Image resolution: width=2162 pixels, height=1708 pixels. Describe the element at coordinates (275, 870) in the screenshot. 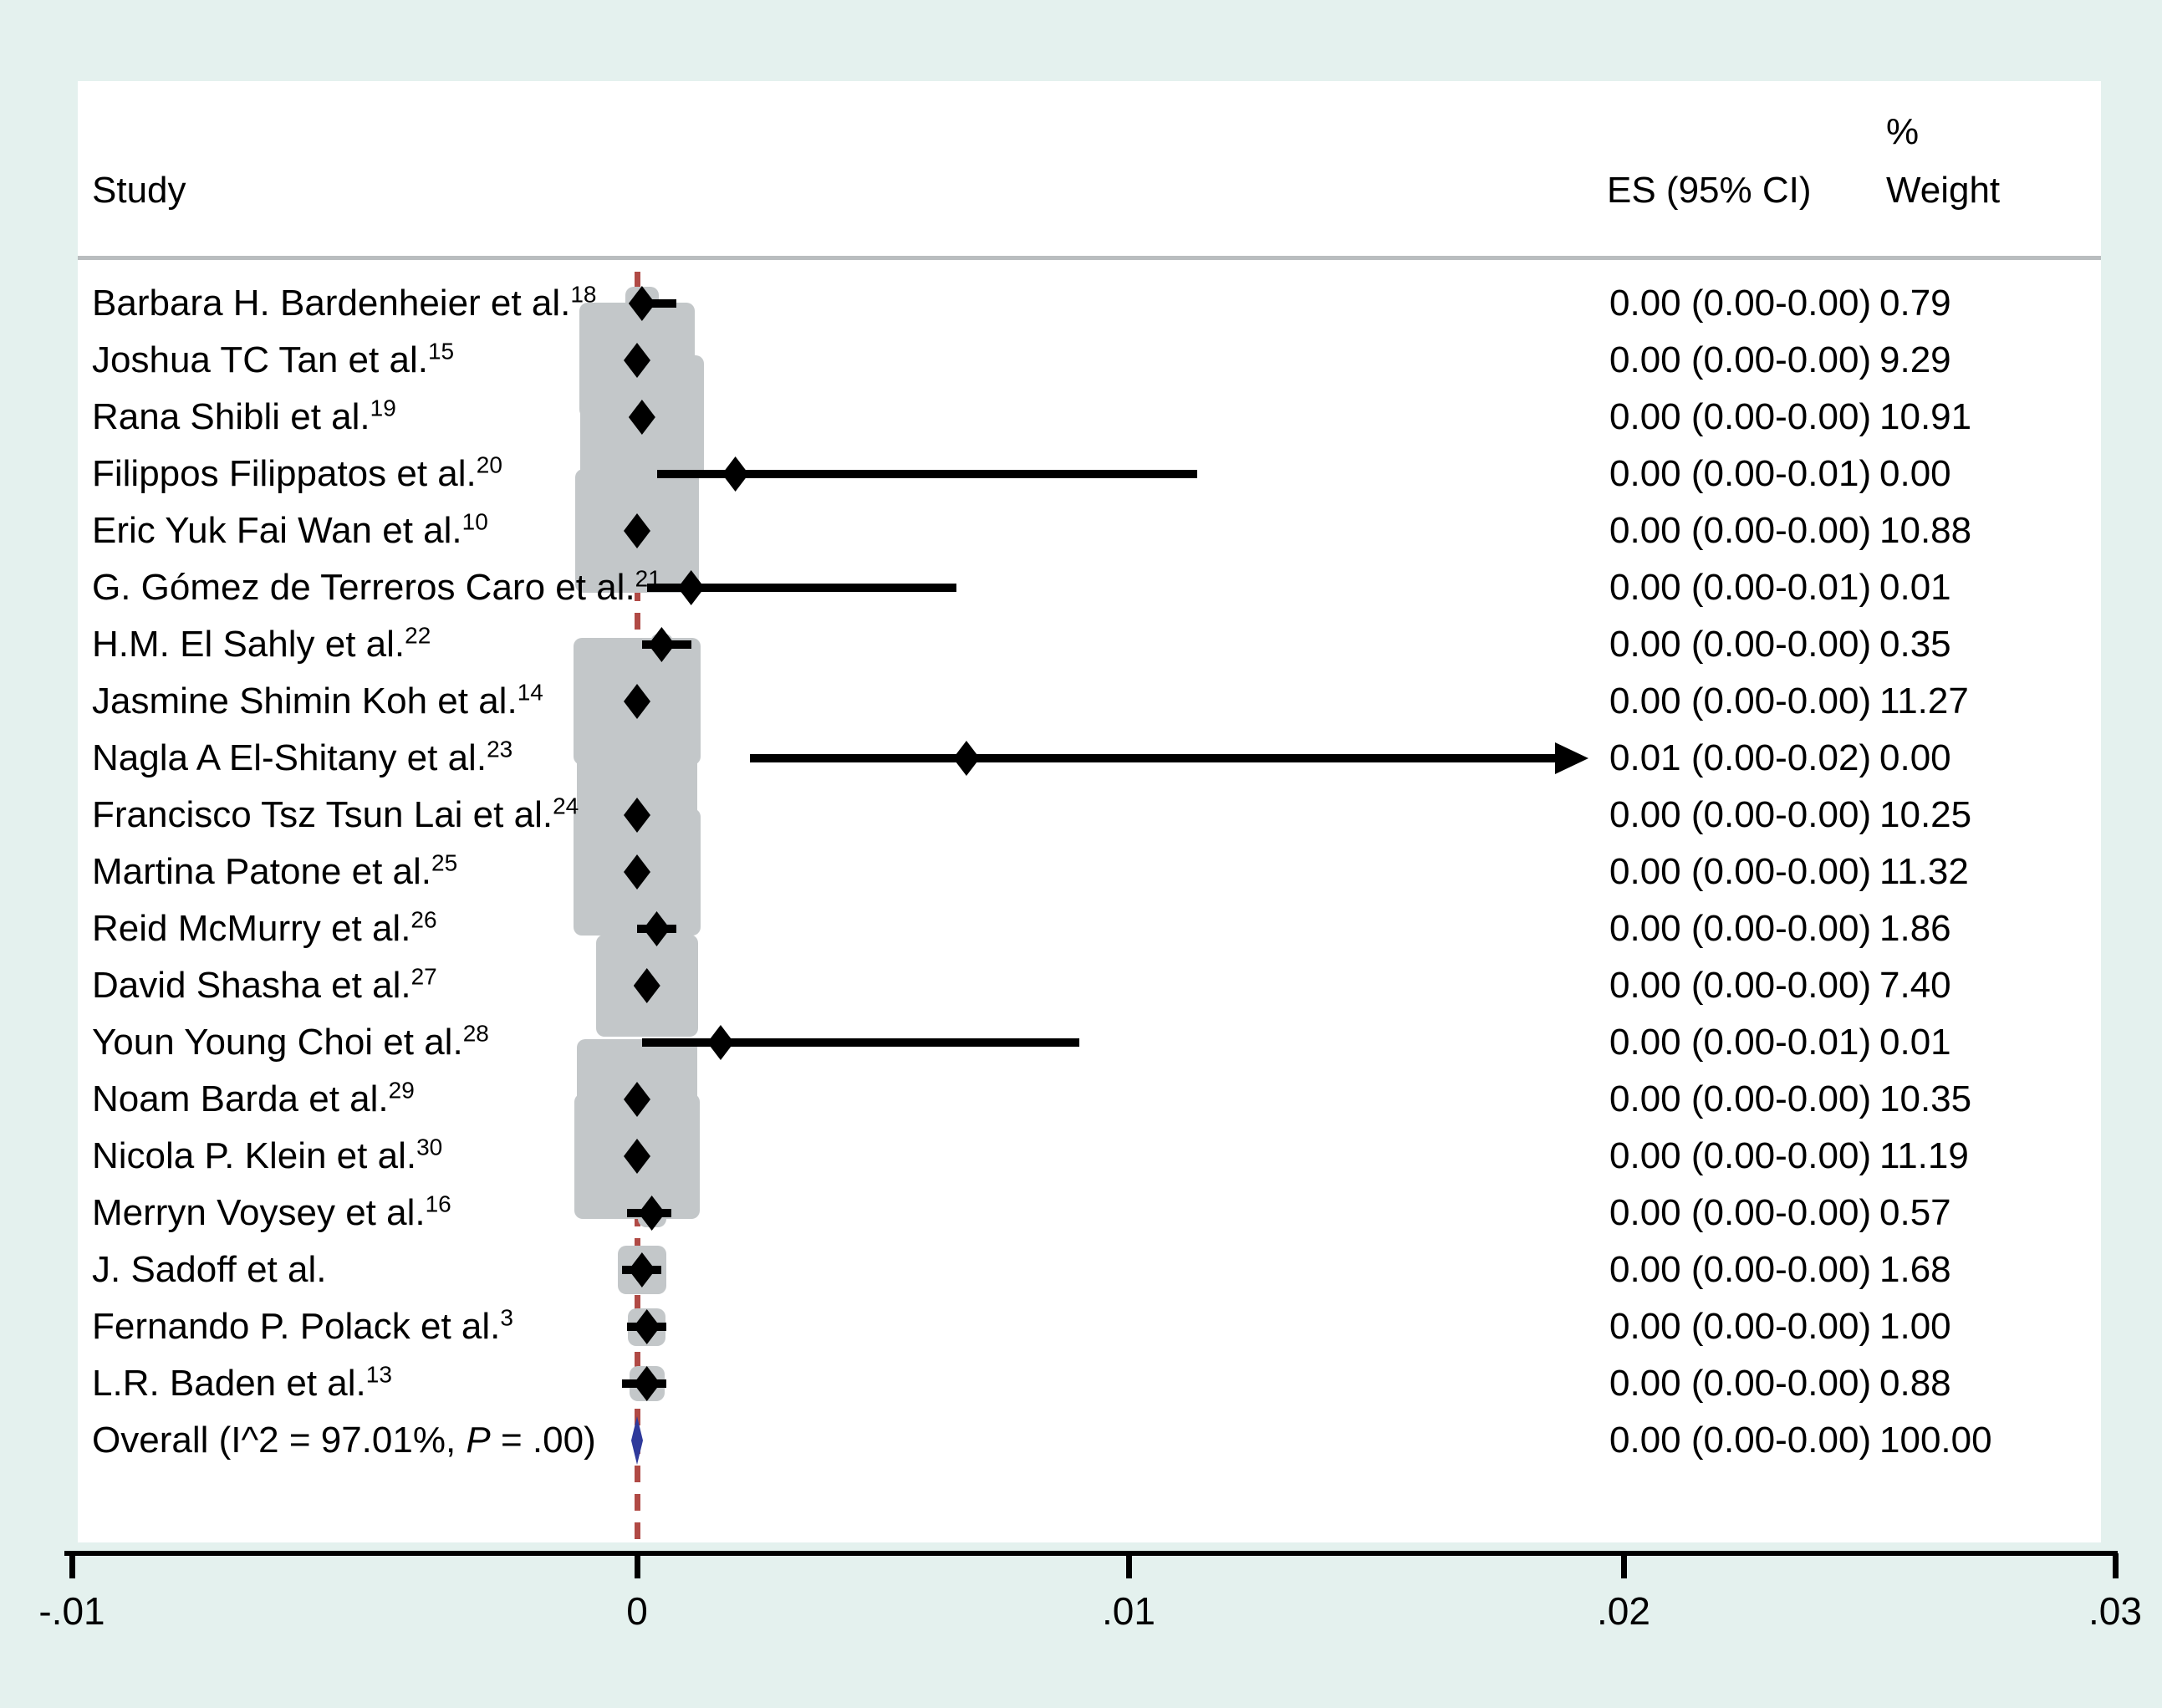

I see `study-label: Martina Patone et al.25` at that location.